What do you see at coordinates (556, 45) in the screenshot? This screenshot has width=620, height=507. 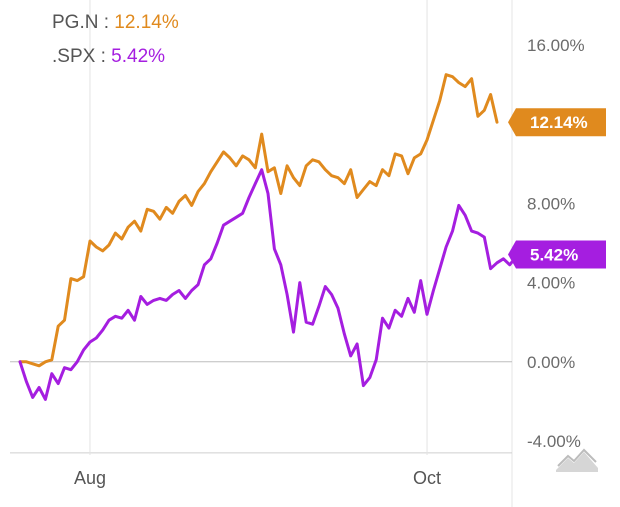 I see `y-tick-label: 16.00%` at bounding box center [556, 45].